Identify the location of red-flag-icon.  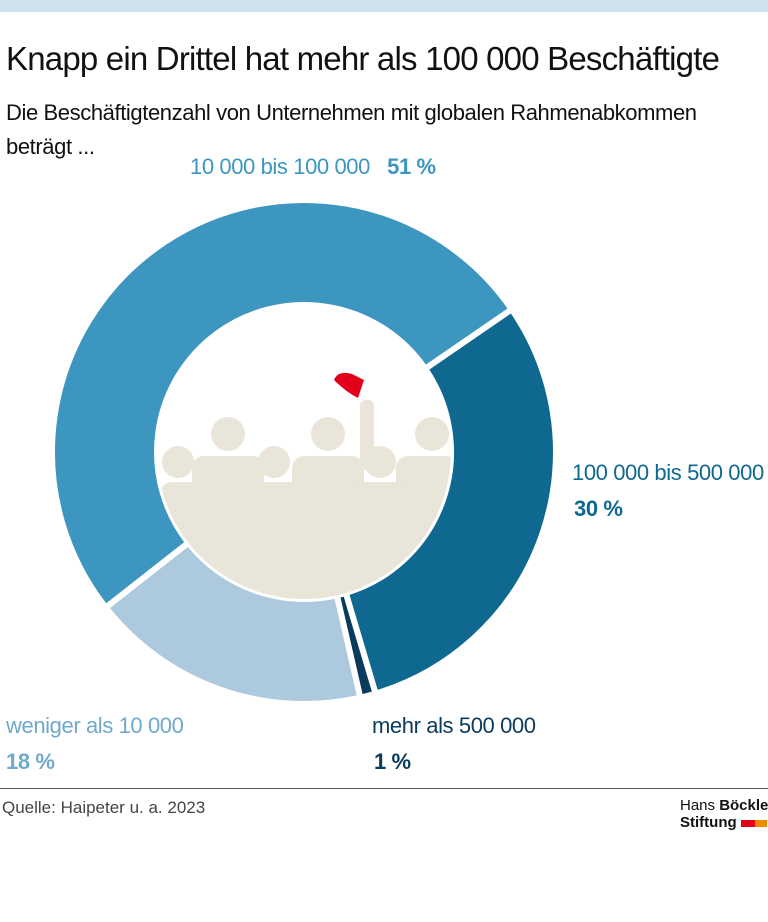
(349, 385).